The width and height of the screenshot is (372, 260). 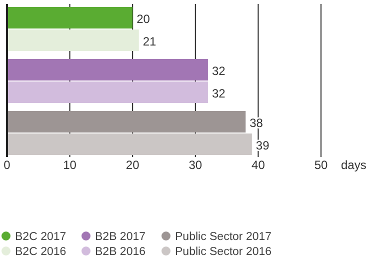 I want to click on x-tick-label: 20, so click(x=133, y=165).